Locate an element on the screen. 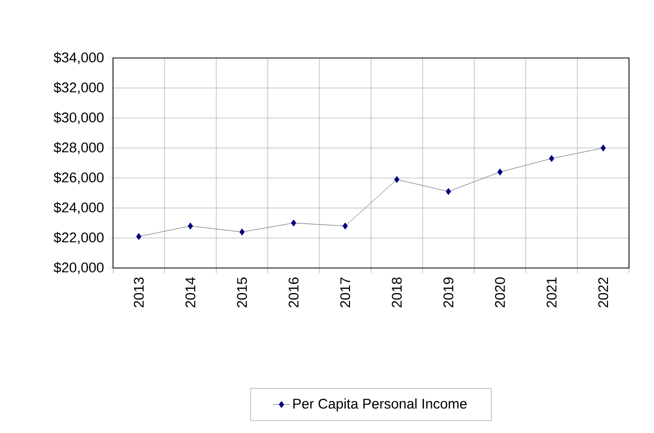 This screenshot has height=433, width=654. y-tick-label: $26,000 is located at coordinates (79, 178).